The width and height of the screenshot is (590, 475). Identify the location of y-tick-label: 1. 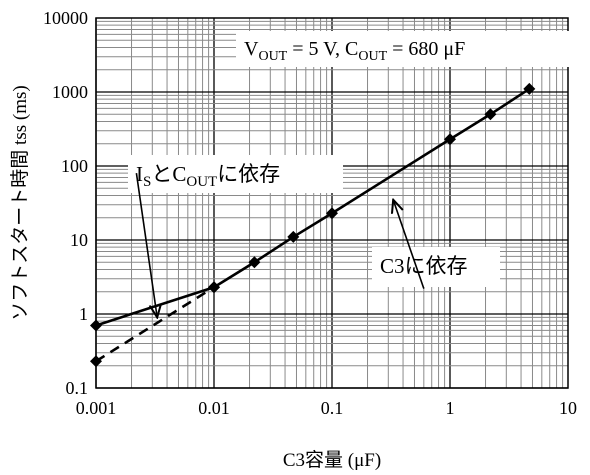
(83, 314).